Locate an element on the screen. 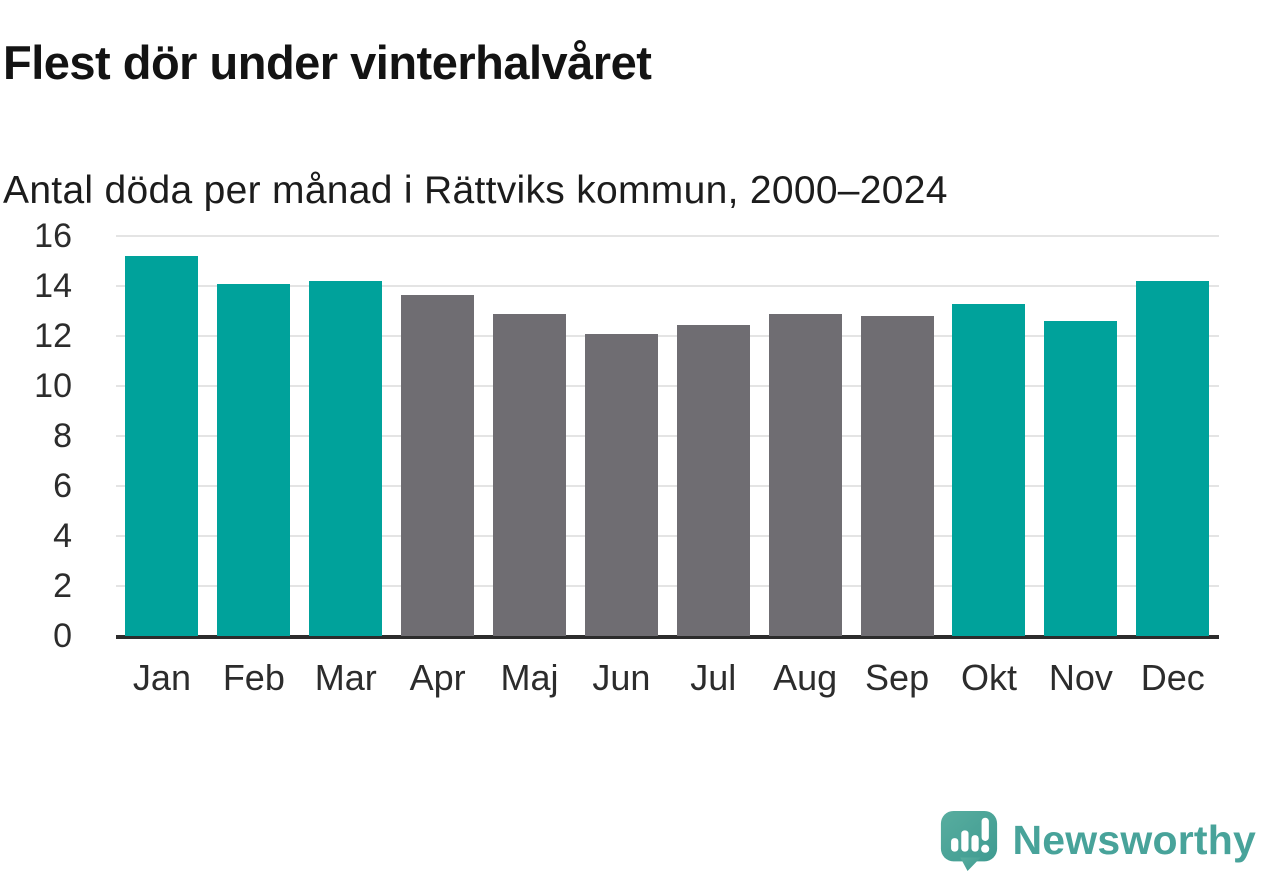  bar-maj is located at coordinates (529, 474).